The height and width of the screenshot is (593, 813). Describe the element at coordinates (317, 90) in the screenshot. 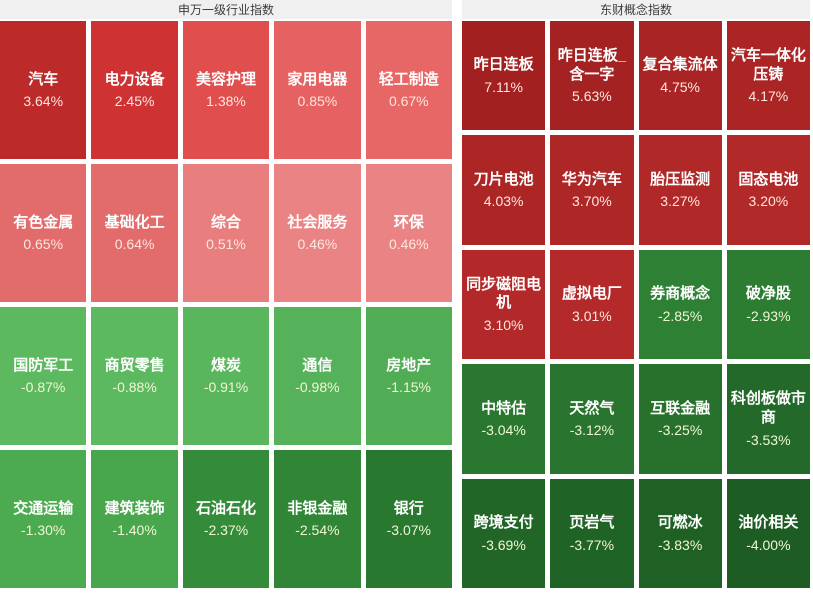

I see `heatmap-cell: 家用电器 0.85%` at that location.